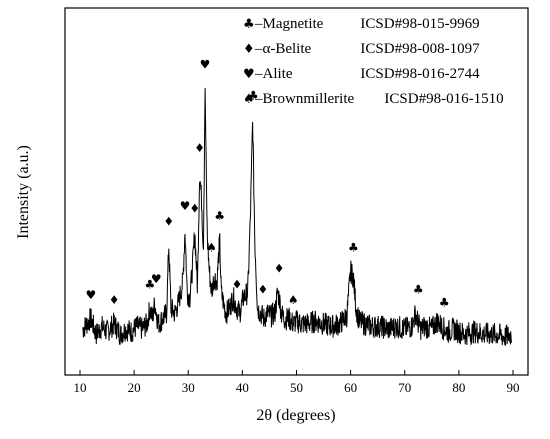 This screenshot has width=550, height=439. Describe the element at coordinates (249, 49) in the screenshot. I see `legend-symbol: ♦` at that location.